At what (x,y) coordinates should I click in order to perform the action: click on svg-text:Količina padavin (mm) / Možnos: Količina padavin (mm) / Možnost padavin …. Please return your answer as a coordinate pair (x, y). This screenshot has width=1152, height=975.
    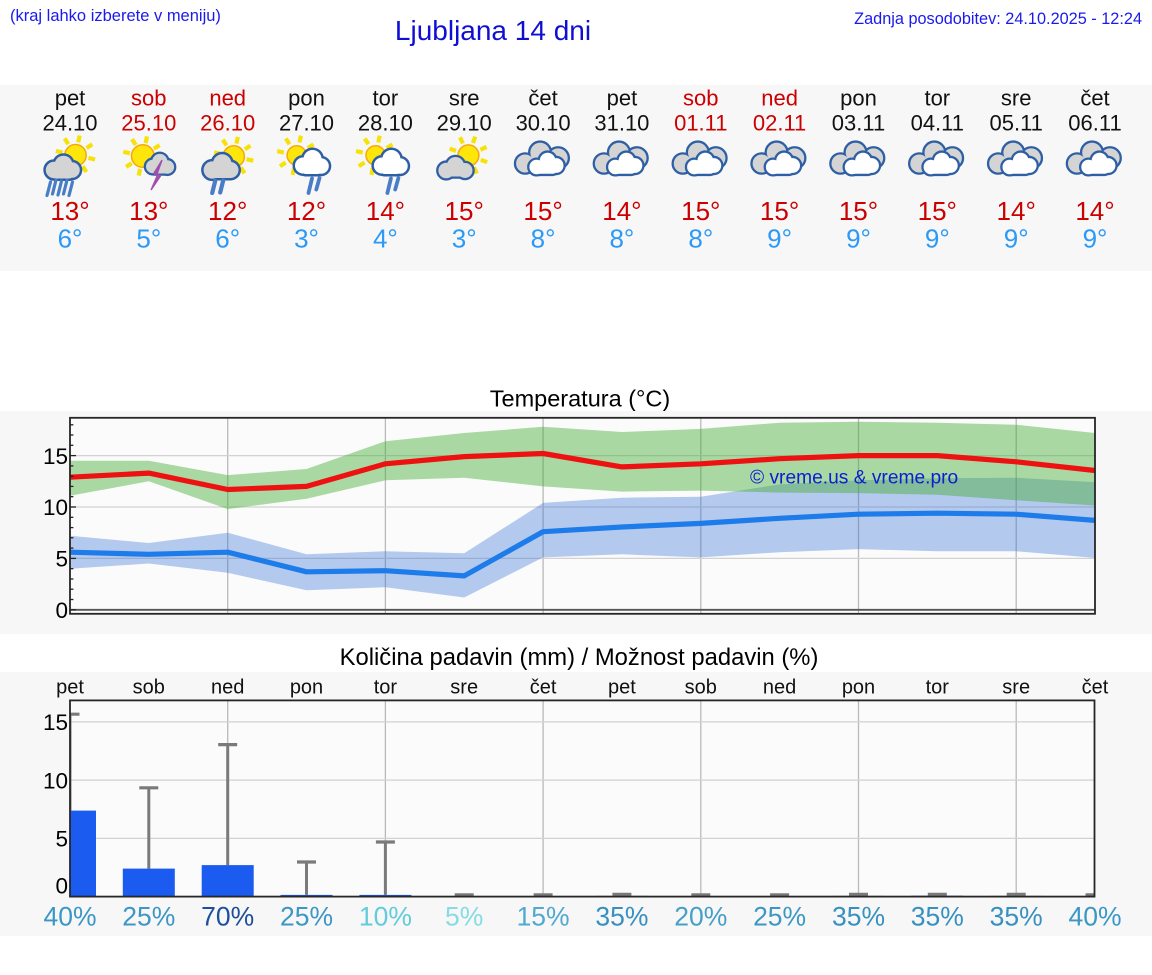
    Looking at the image, I should click on (579, 657).